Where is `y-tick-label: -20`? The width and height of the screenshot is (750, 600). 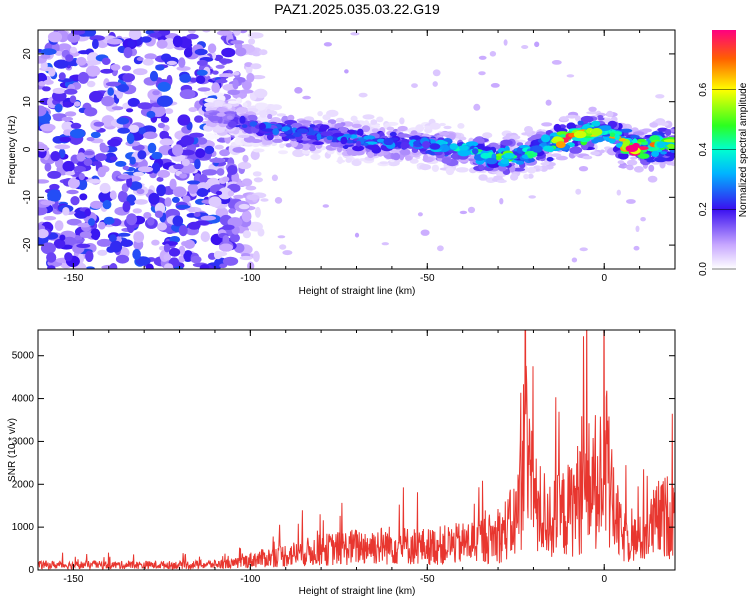 y-tick-label: -20 is located at coordinates (27, 244).